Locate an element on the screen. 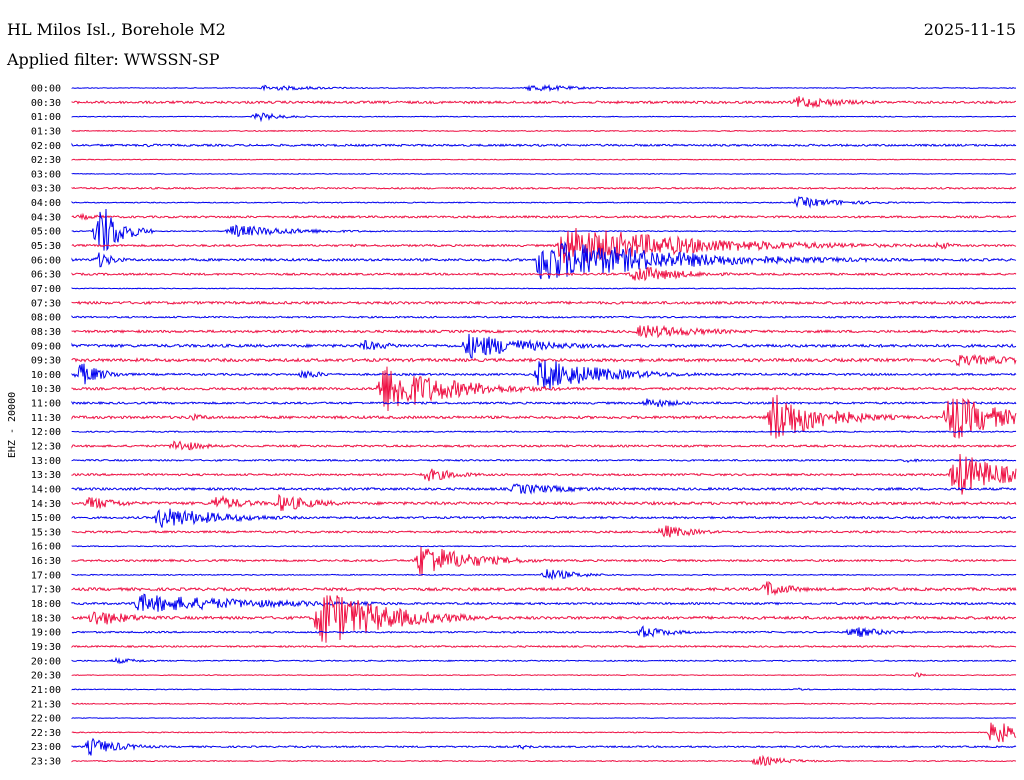  date-label: 2025-11-15 is located at coordinates (969, 29).